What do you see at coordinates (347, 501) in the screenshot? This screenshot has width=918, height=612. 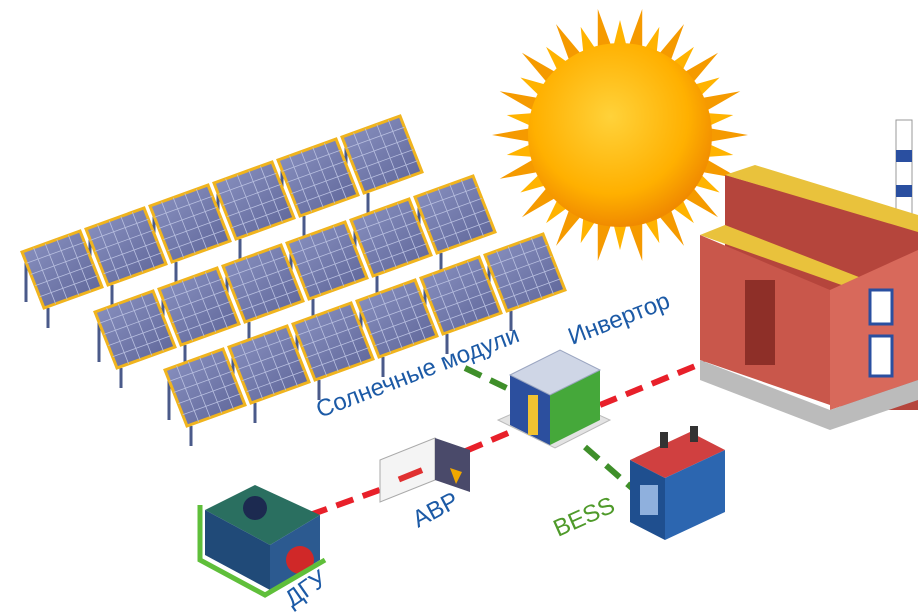 I see `cable-dgu-avr` at bounding box center [347, 501].